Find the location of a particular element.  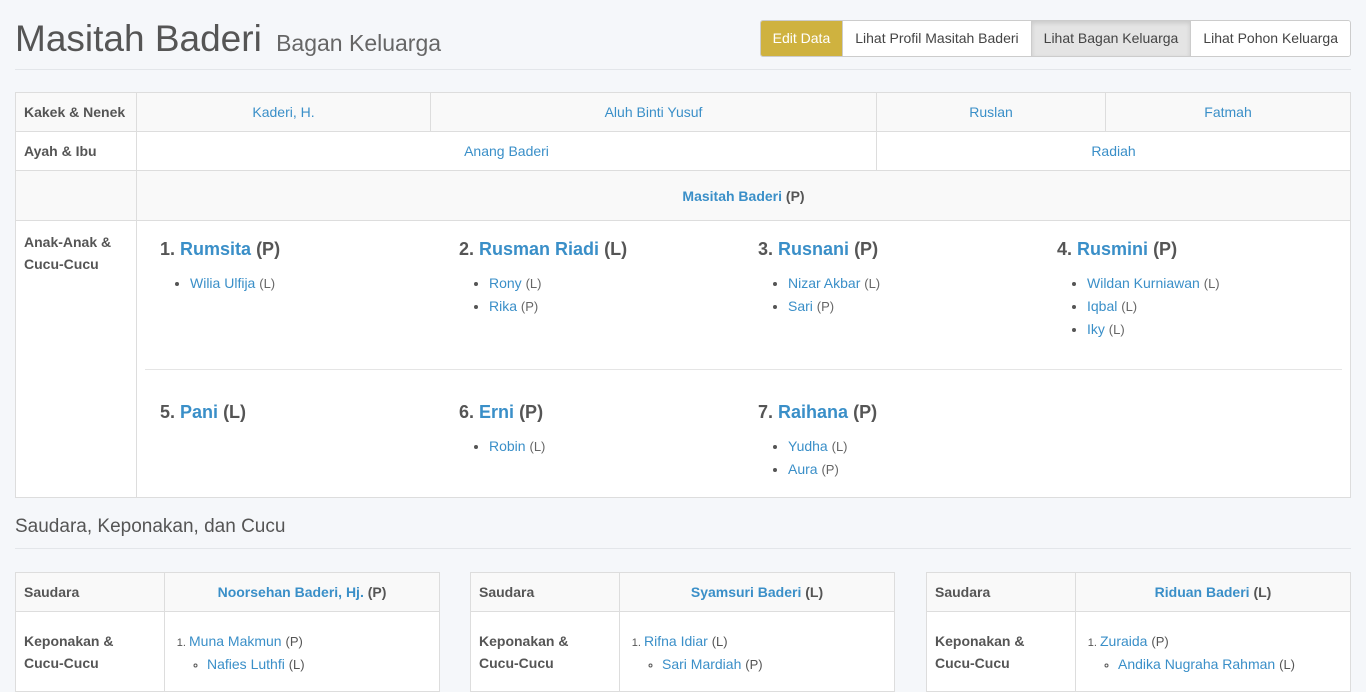

grandchildren-list: Wilia Ulfija (L) is located at coordinates (320, 283).